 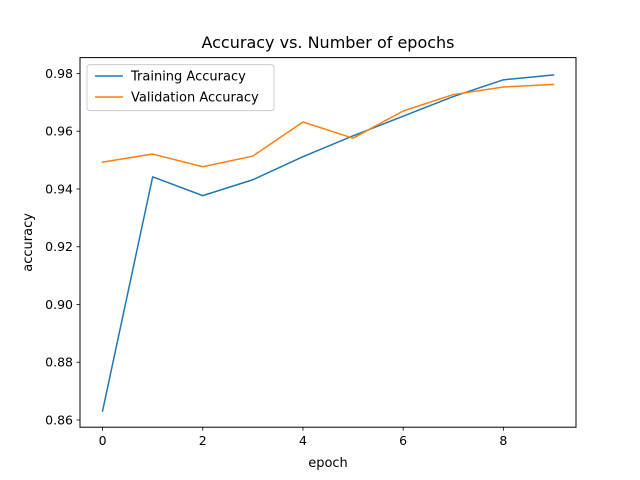 I want to click on x-tick-label: 4, so click(x=303, y=440).